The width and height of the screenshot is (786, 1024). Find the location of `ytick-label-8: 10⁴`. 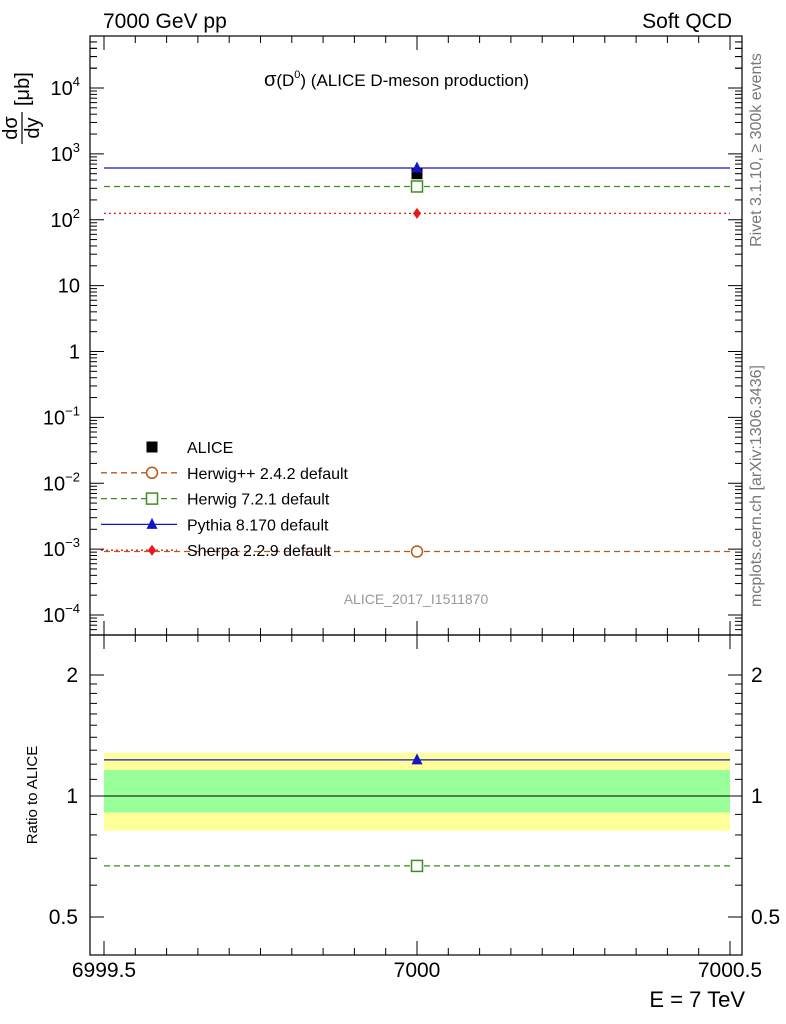

ytick-label-8: 10⁴ is located at coordinates (65, 87).